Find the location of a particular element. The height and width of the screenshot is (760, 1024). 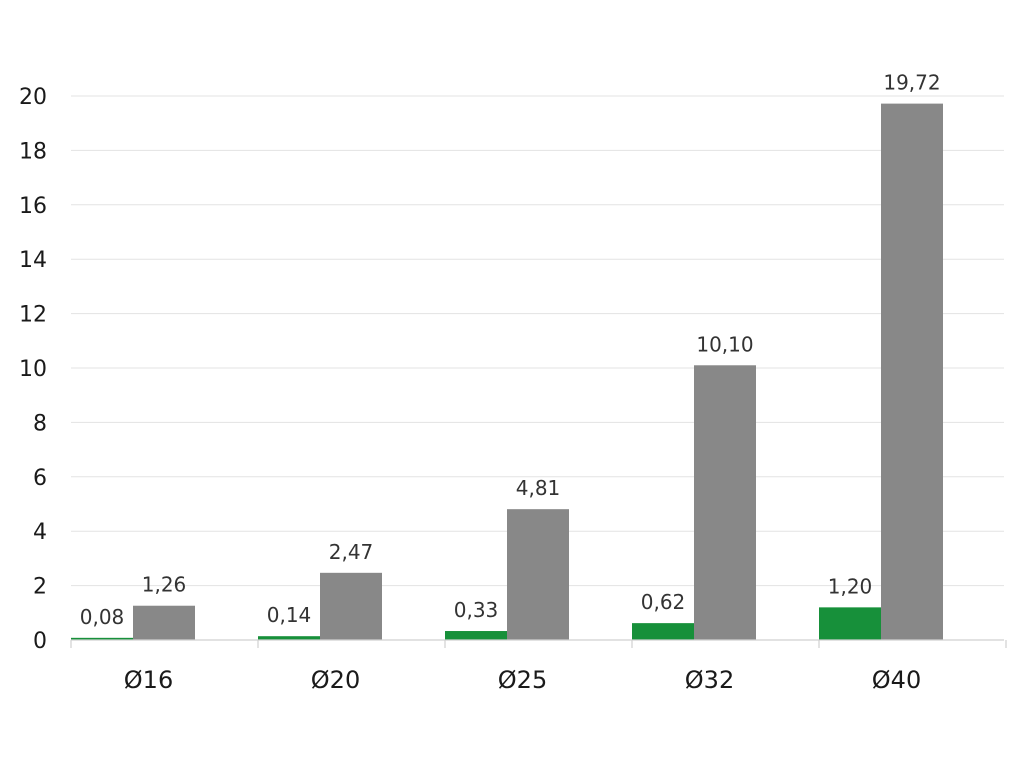

data-label: 1,20 is located at coordinates (850, 586).